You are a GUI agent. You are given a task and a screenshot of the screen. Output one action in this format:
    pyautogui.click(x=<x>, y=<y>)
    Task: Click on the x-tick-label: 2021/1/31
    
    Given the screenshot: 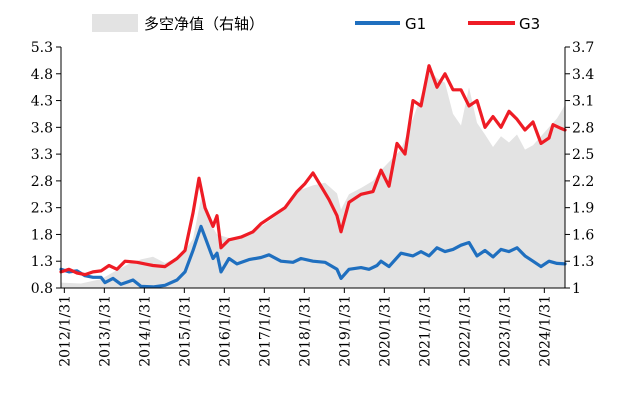 What is the action you would take?
    pyautogui.click(x=425, y=331)
    